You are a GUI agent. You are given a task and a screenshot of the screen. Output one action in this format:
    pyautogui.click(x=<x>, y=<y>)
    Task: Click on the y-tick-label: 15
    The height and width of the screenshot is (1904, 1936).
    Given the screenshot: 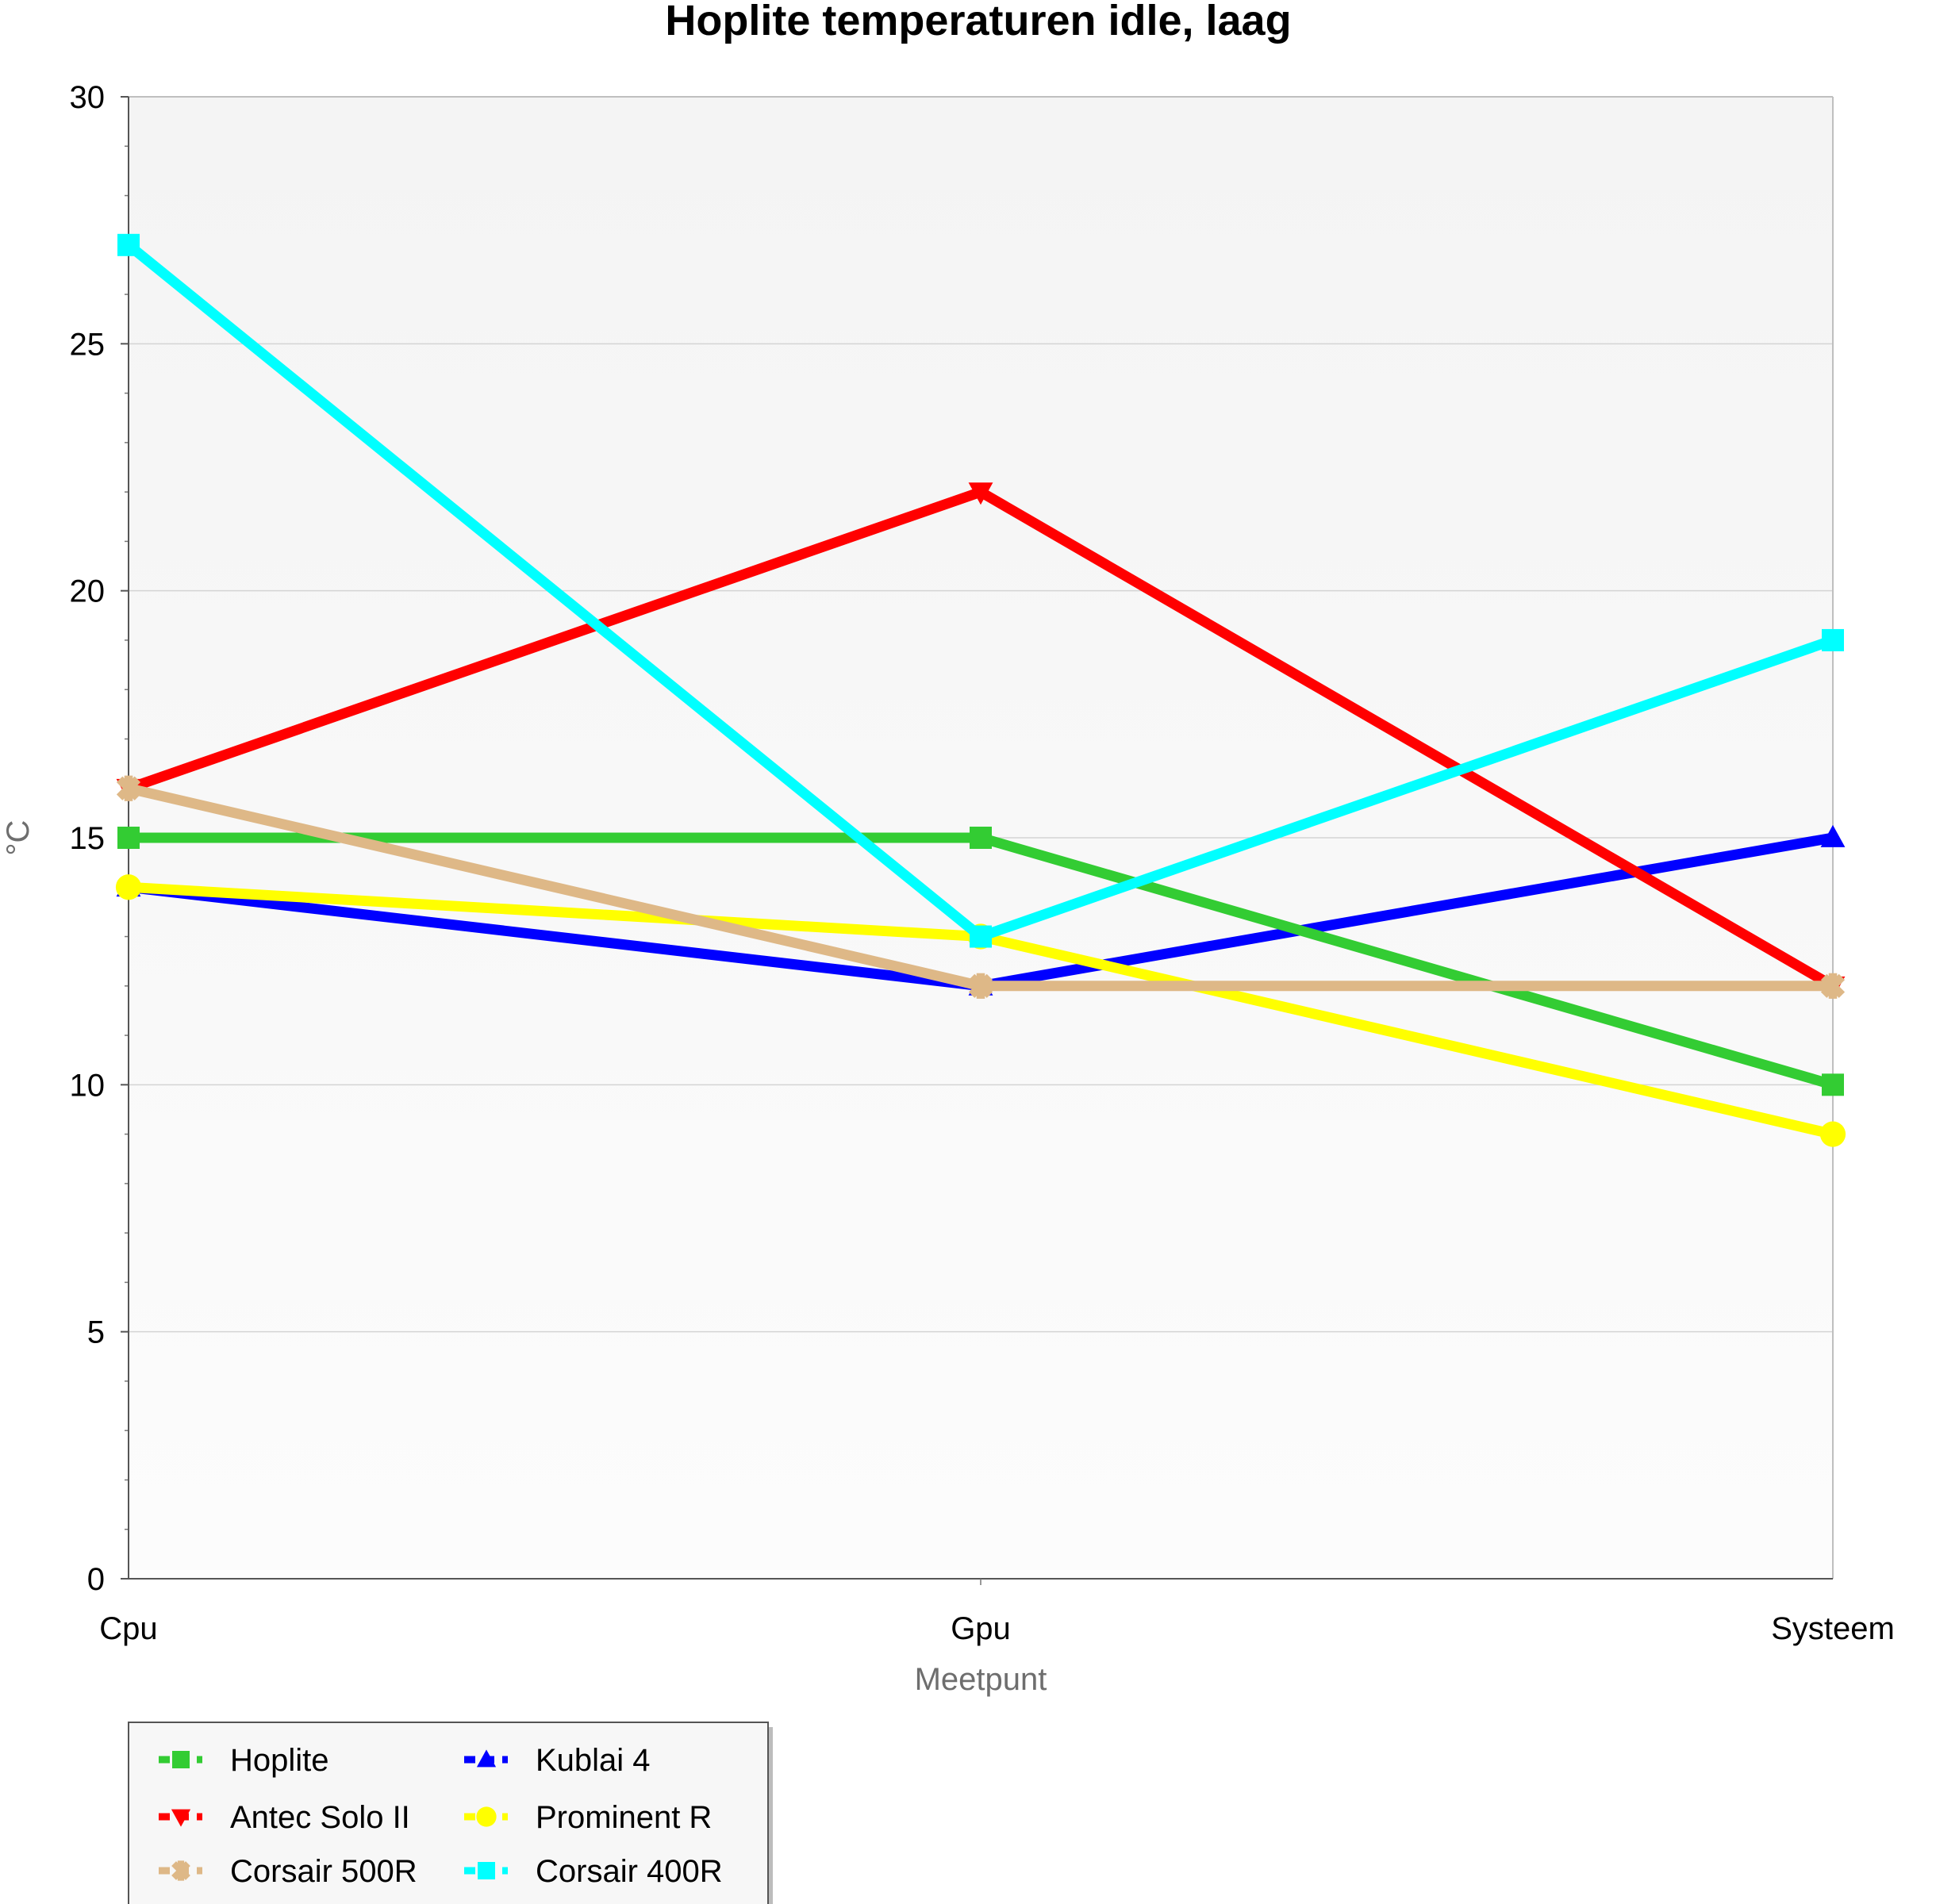 What is the action you would take?
    pyautogui.click(x=88, y=838)
    